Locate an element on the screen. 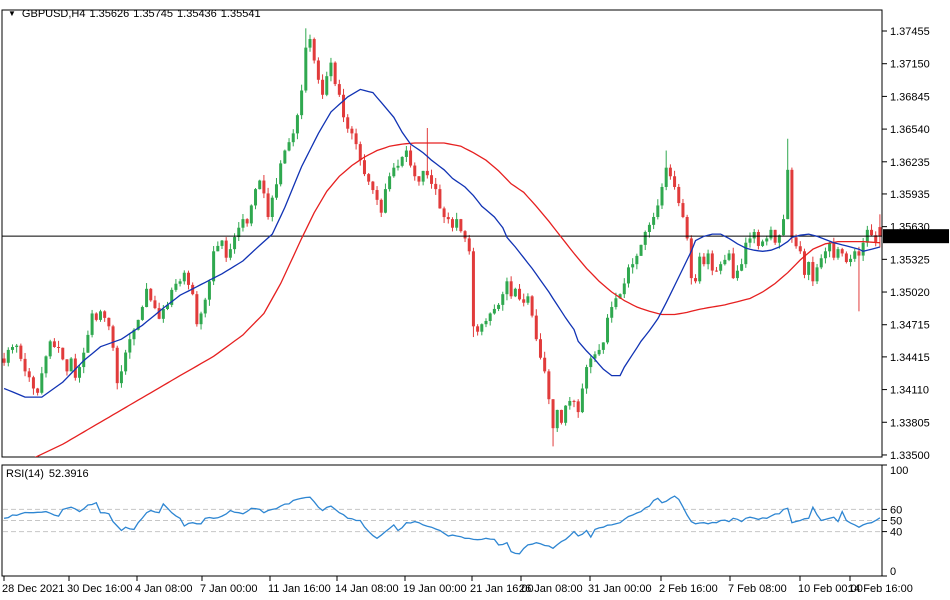 The height and width of the screenshot is (600, 950). price-tick-label: 1.37455 is located at coordinates (910, 32).